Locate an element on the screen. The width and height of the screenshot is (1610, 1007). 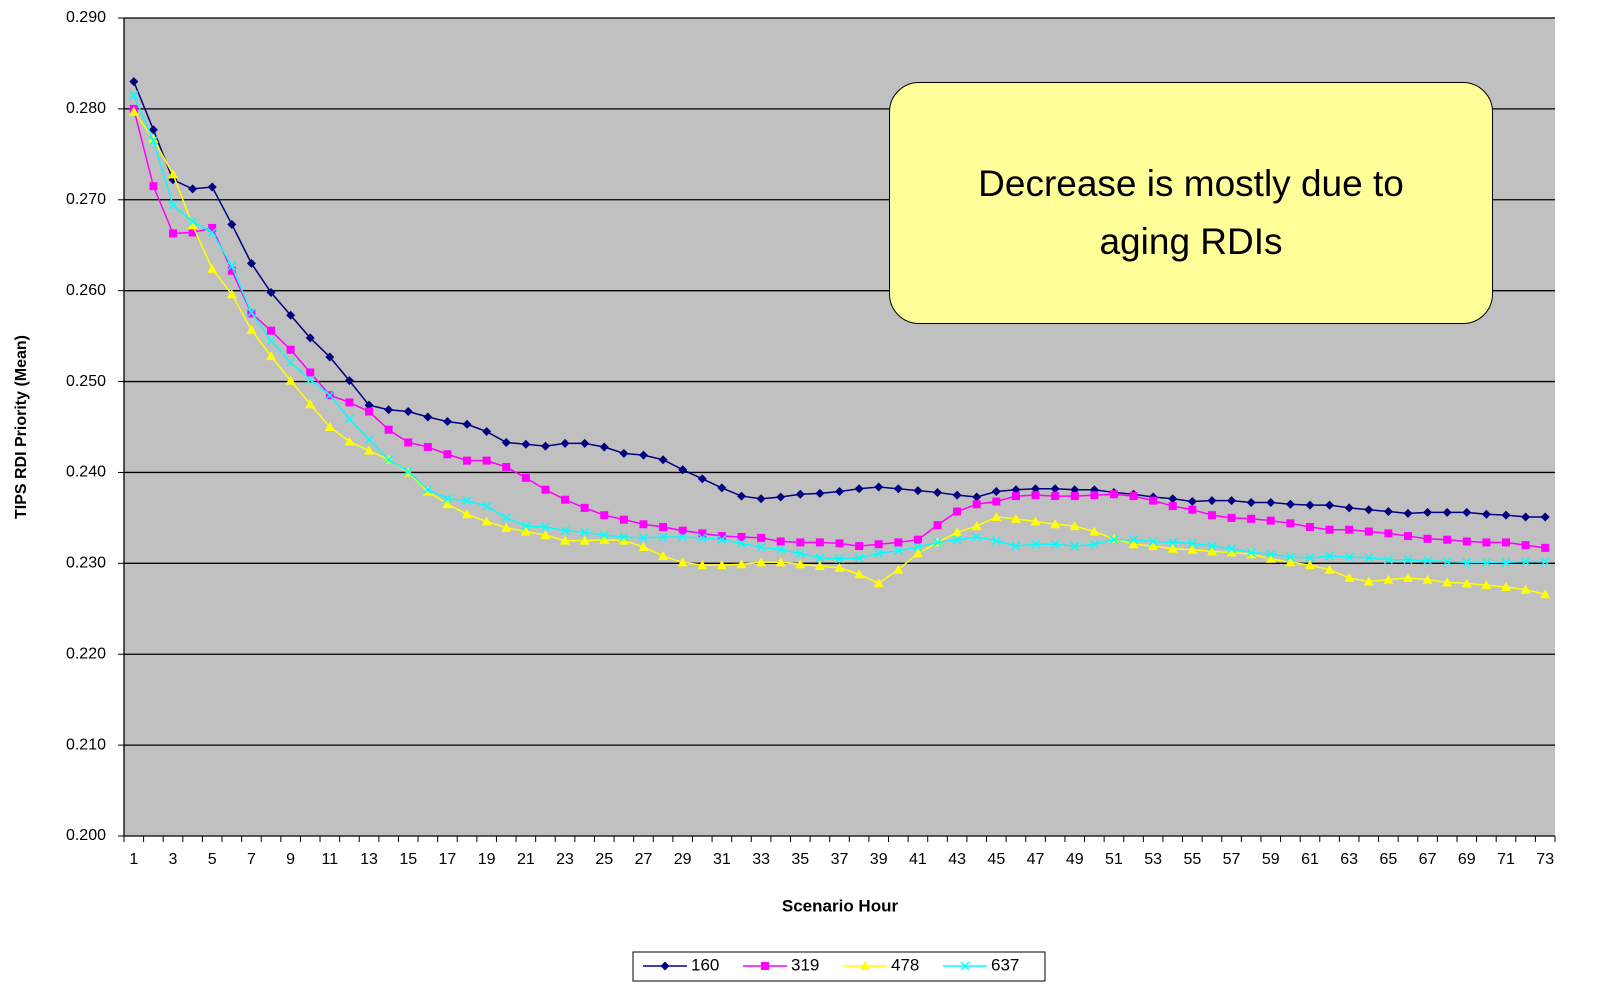
x-tick-label: 45 is located at coordinates (996, 859).